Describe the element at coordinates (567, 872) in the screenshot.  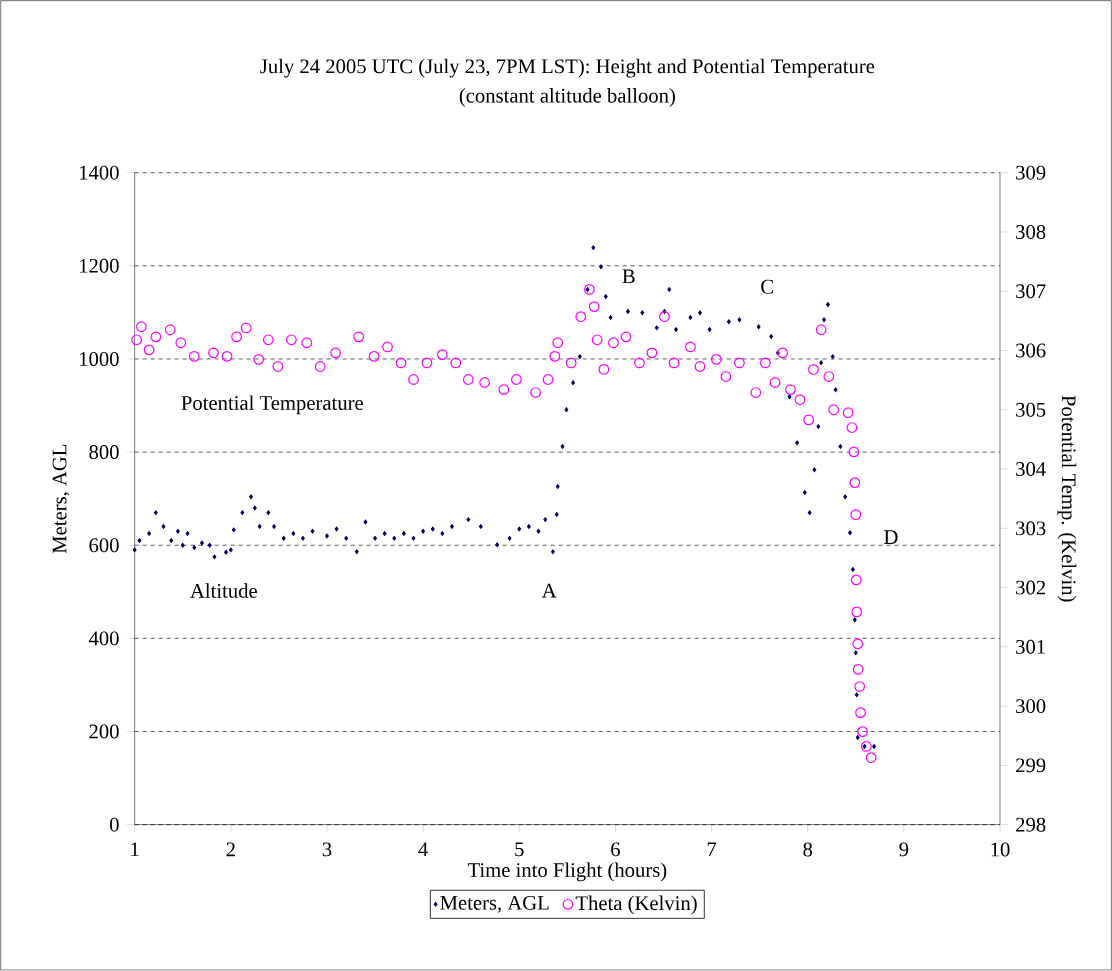
I see `x-axis-title: Time into Flight (hours)` at that location.